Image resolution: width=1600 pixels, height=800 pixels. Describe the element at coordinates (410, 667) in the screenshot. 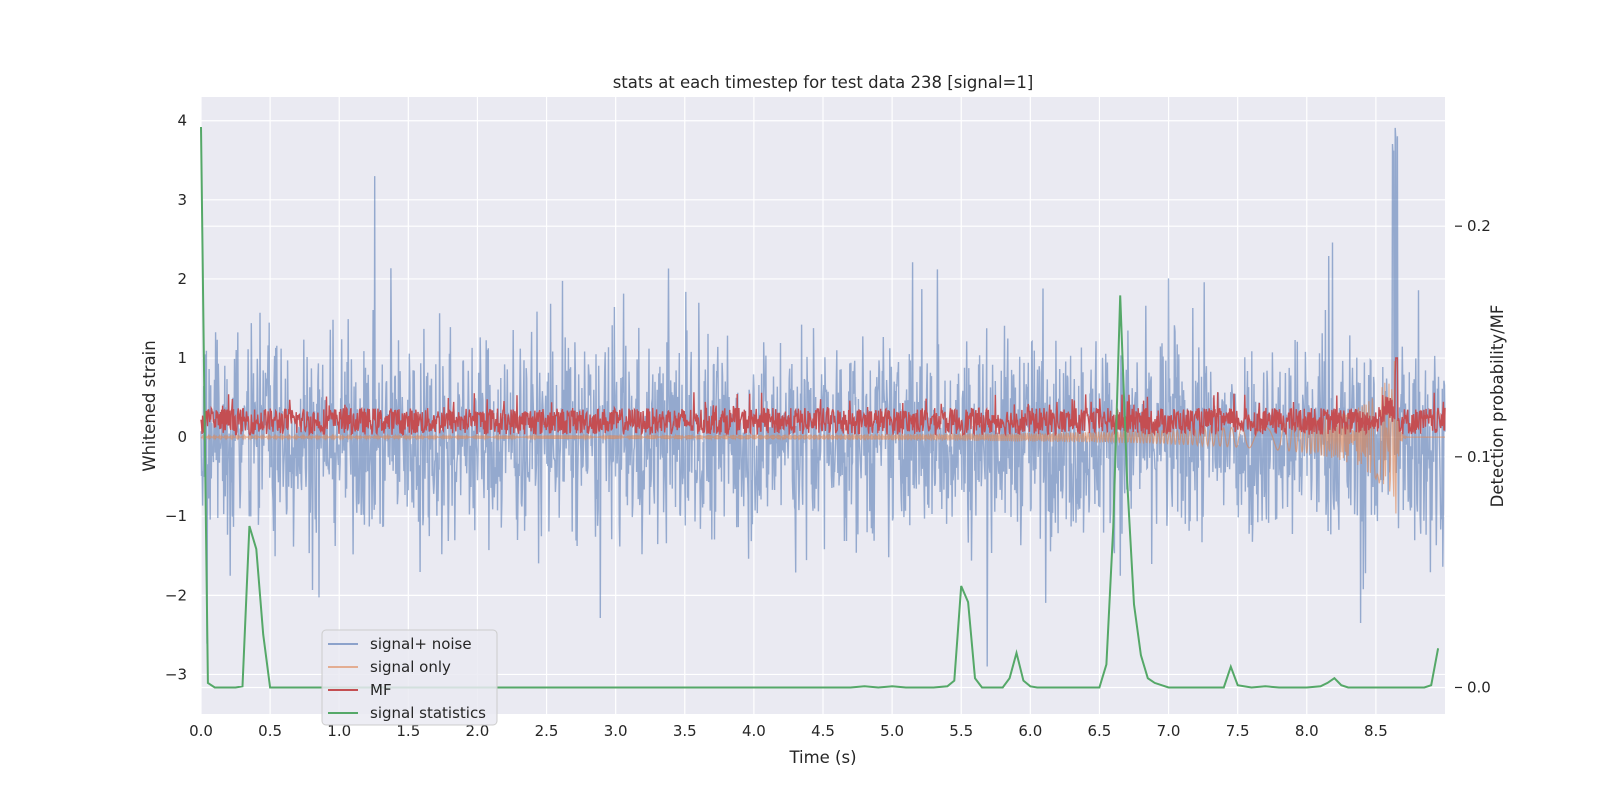

I see `legend-label-signal-only: signal only` at that location.